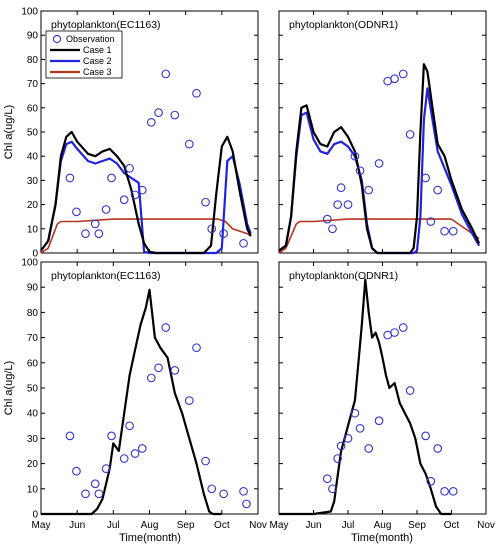 The height and width of the screenshot is (550, 502). What do you see at coordinates (97, 61) in the screenshot?
I see `legend-label: Case 2` at bounding box center [97, 61].